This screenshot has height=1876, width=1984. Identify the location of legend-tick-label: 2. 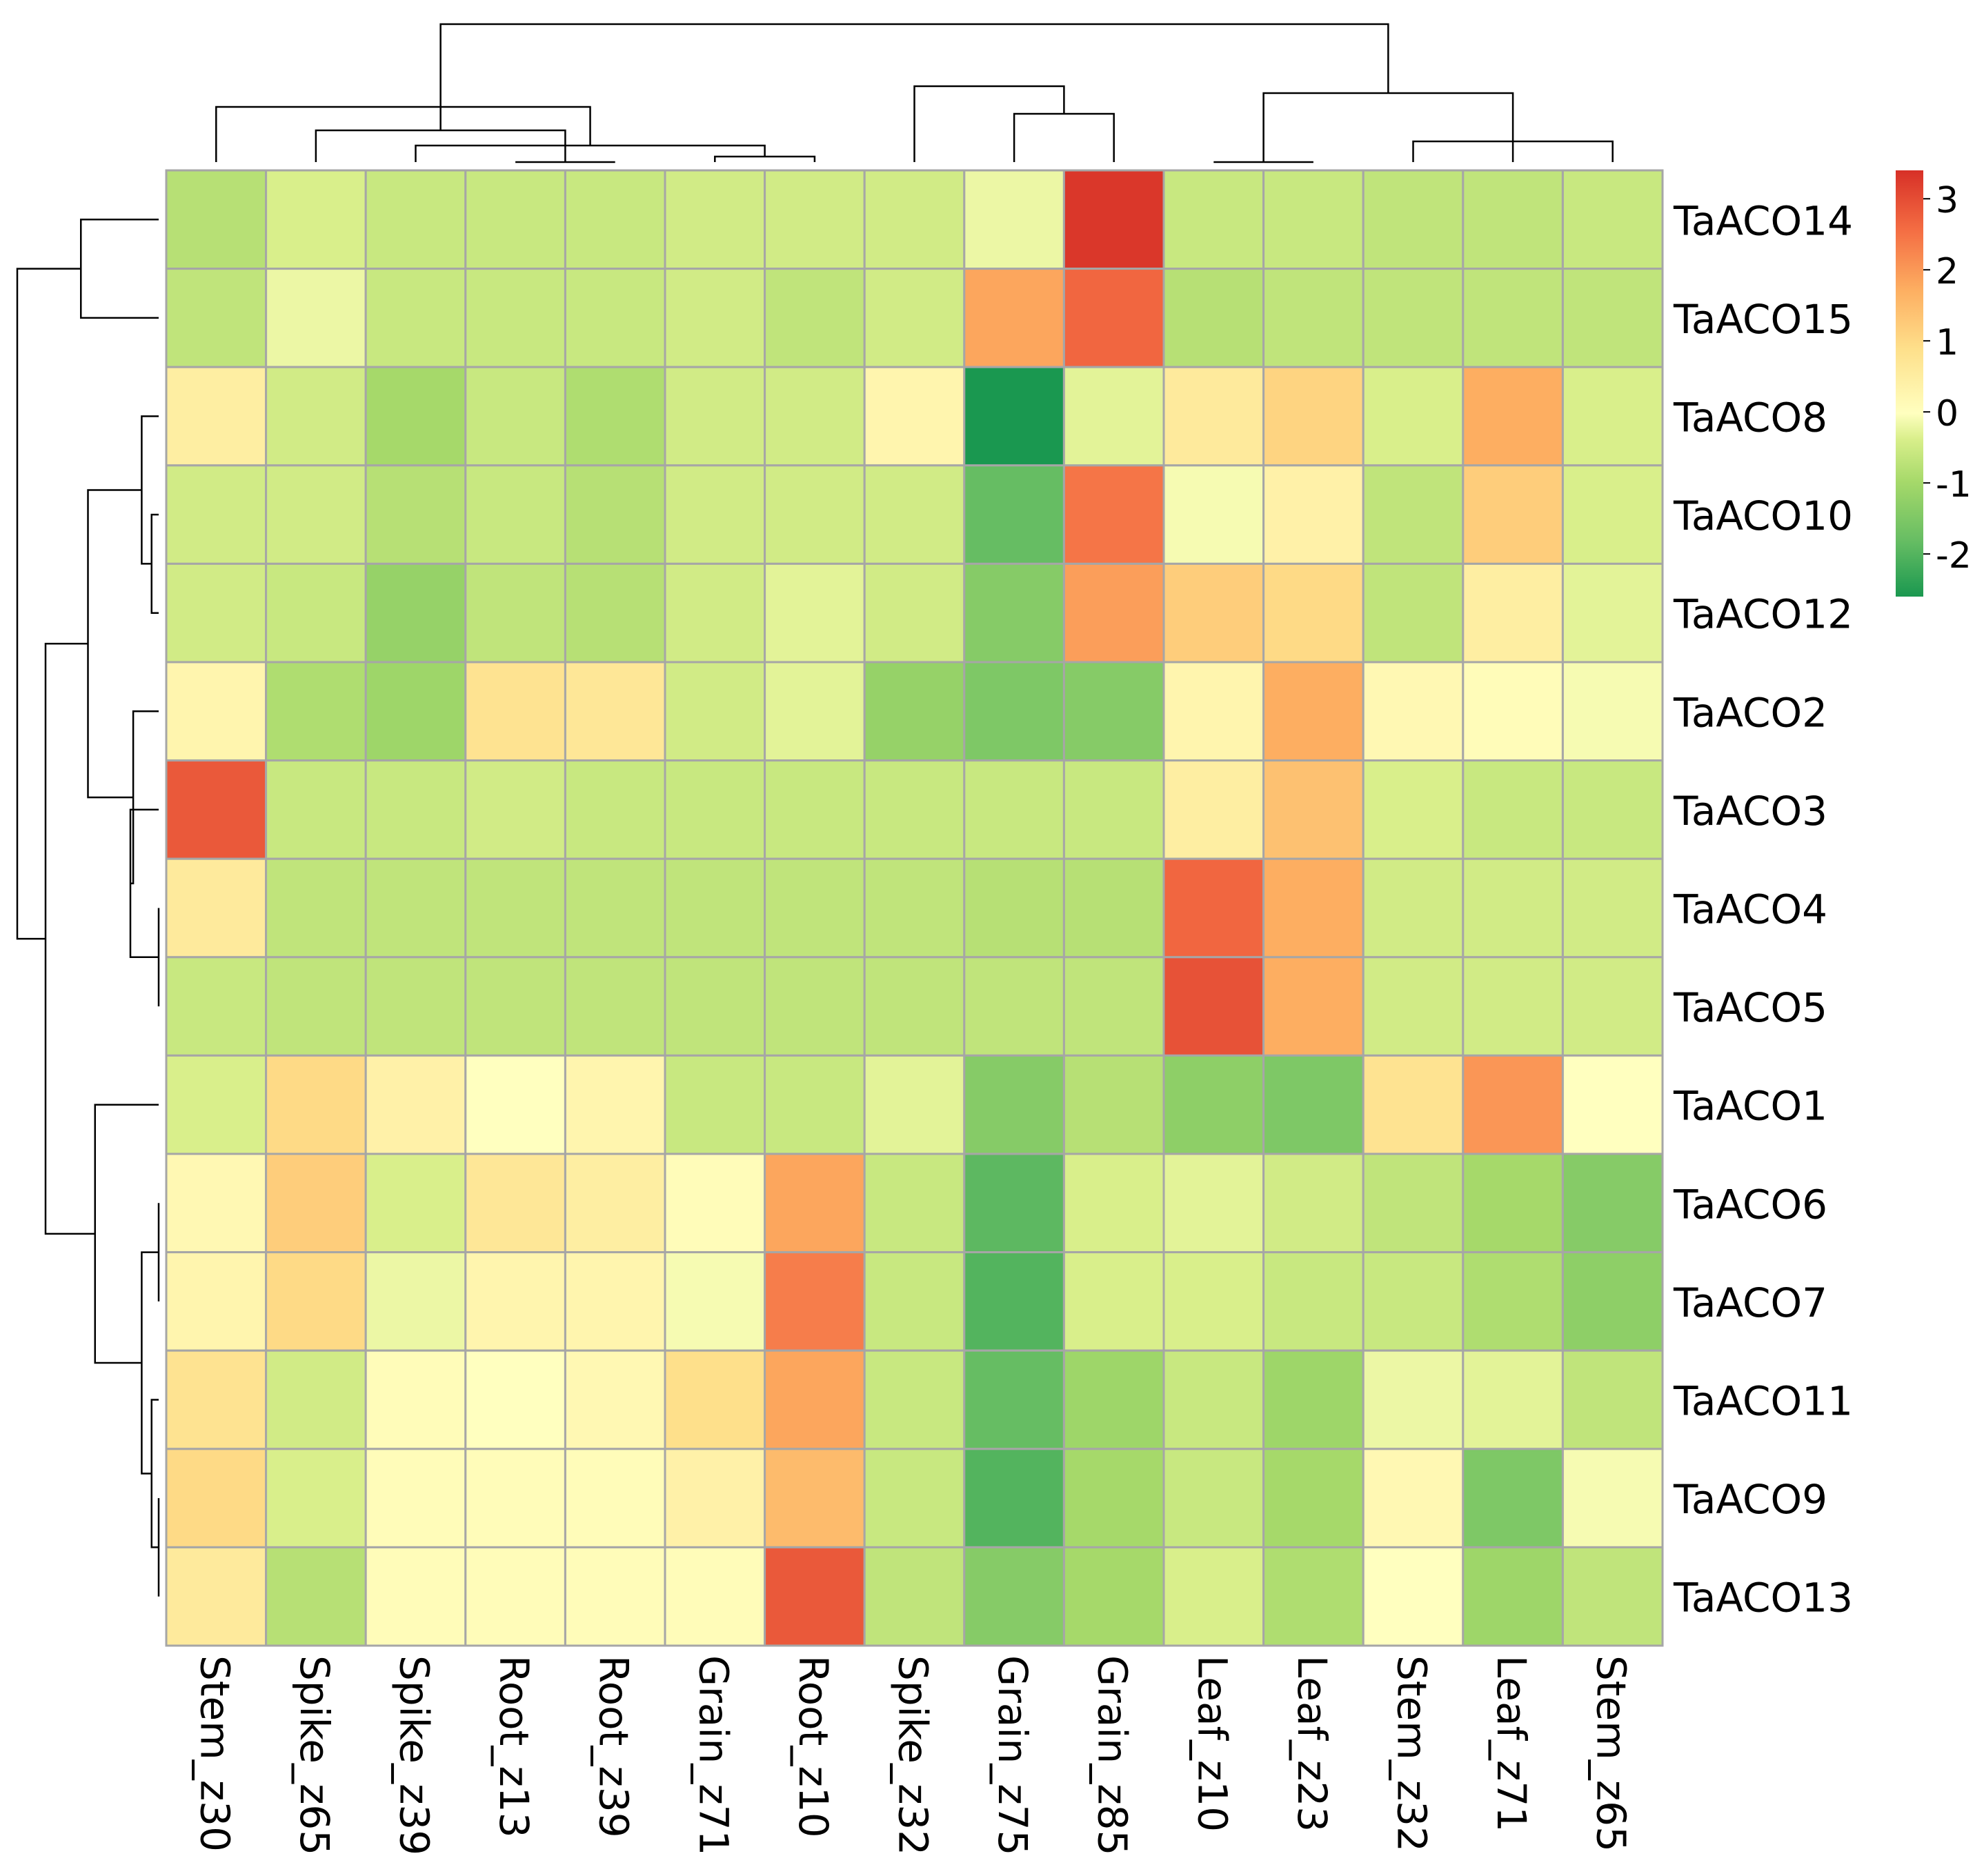
(1947, 271).